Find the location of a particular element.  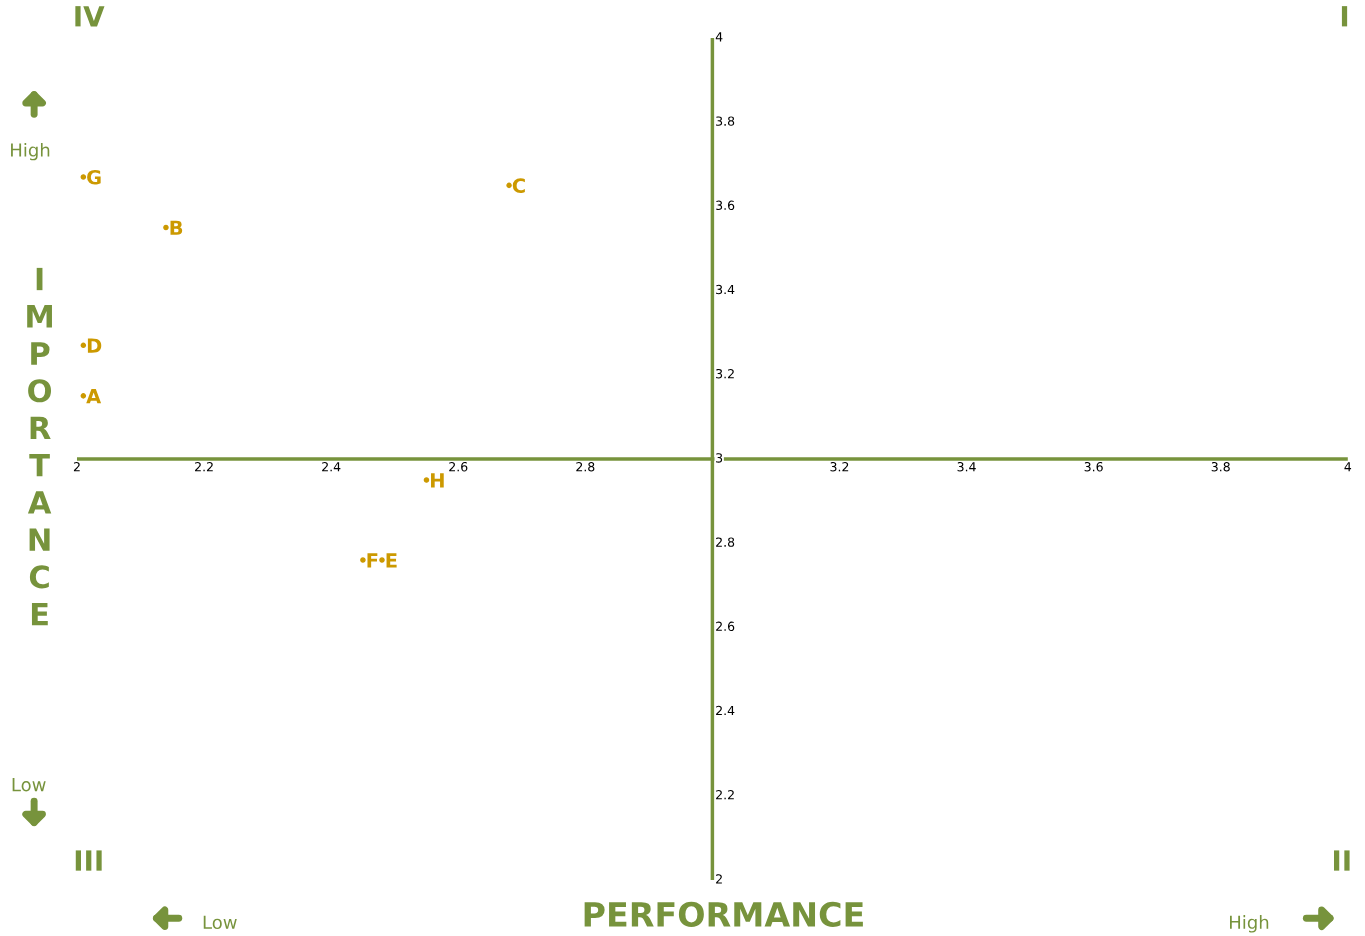

data-label: F is located at coordinates (372, 560).